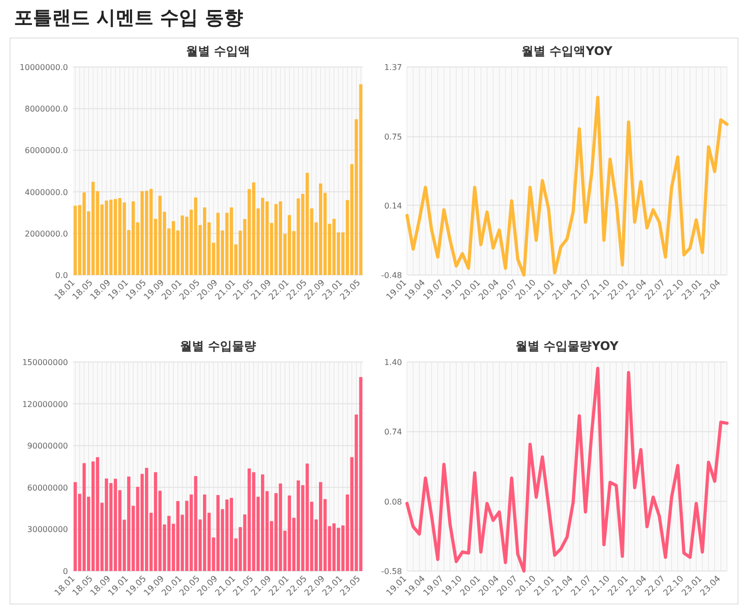 Image resolution: width=743 pixels, height=608 pixels. What do you see at coordinates (61, 275) in the screenshot?
I see `y-tick-label: 0.0` at bounding box center [61, 275].